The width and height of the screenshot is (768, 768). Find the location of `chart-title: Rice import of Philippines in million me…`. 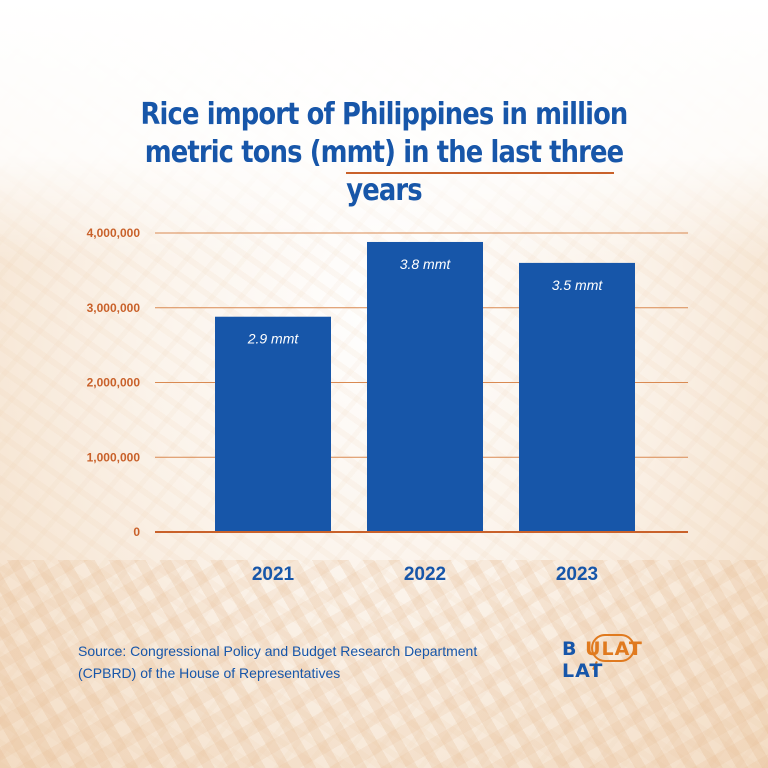

chart-title: Rice import of Philippines in million me… is located at coordinates (384, 152).